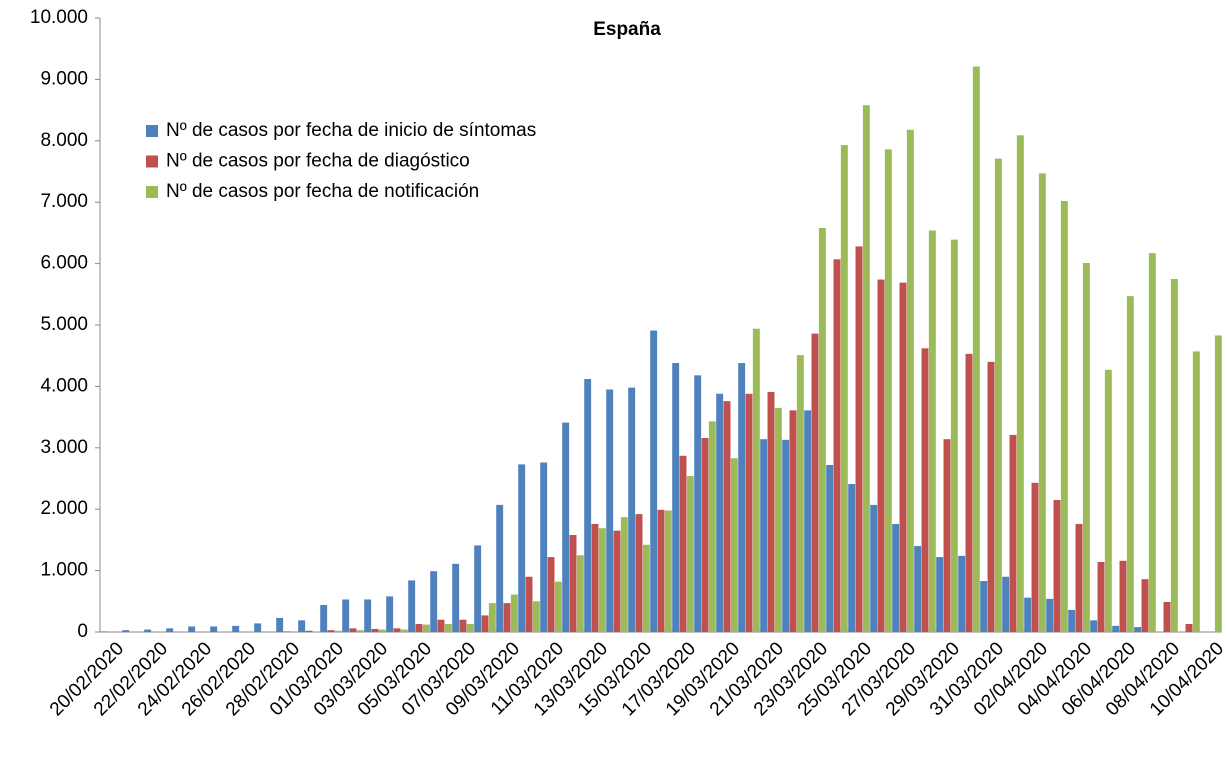  I want to click on y-tick-label: 7.000, so click(64, 201).